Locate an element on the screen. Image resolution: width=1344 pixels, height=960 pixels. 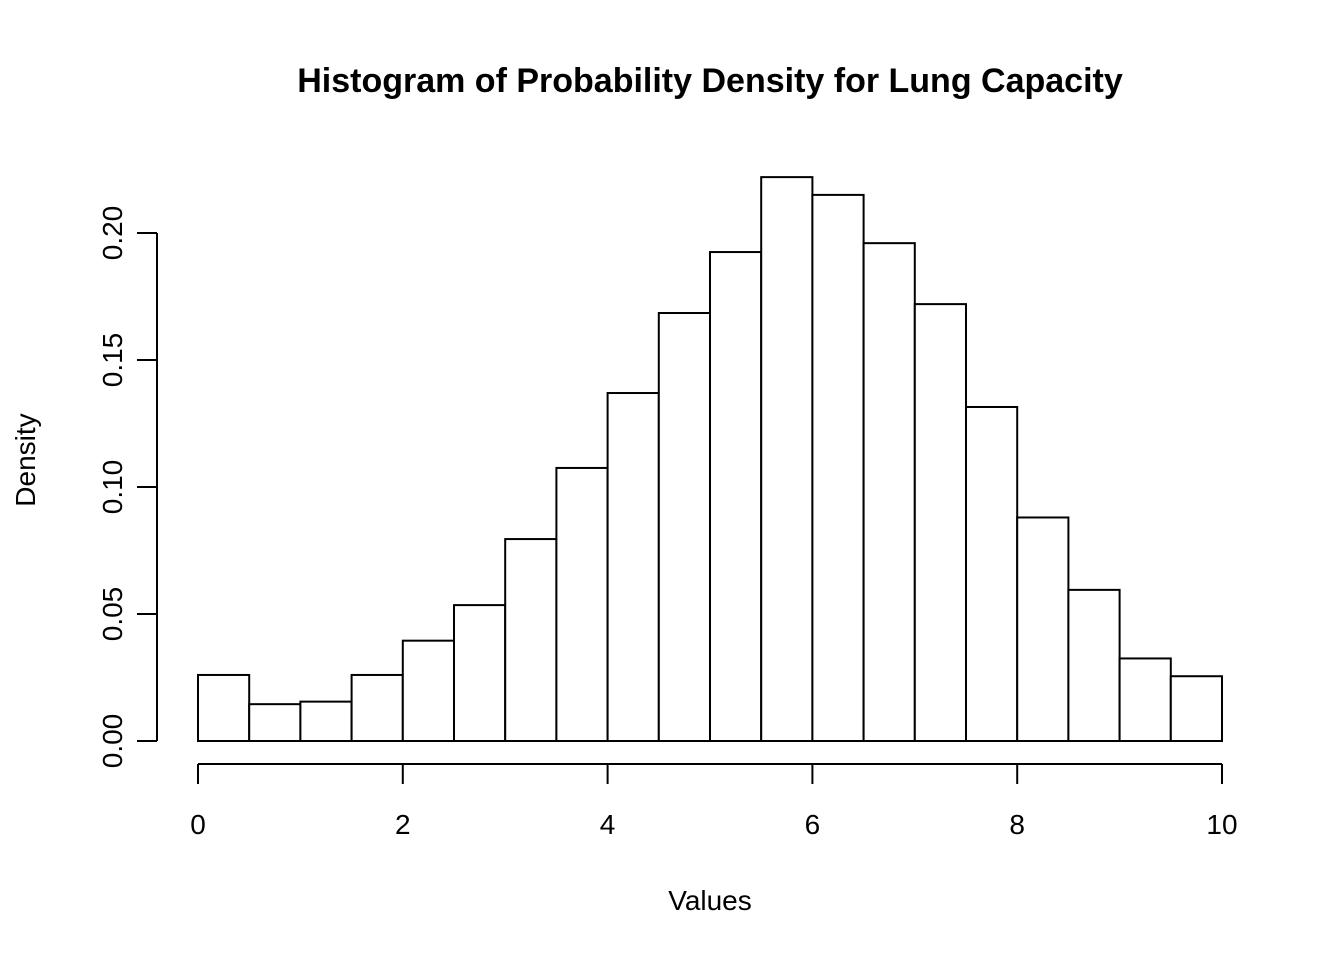
y-axis-label: Density is located at coordinates (25, 459).